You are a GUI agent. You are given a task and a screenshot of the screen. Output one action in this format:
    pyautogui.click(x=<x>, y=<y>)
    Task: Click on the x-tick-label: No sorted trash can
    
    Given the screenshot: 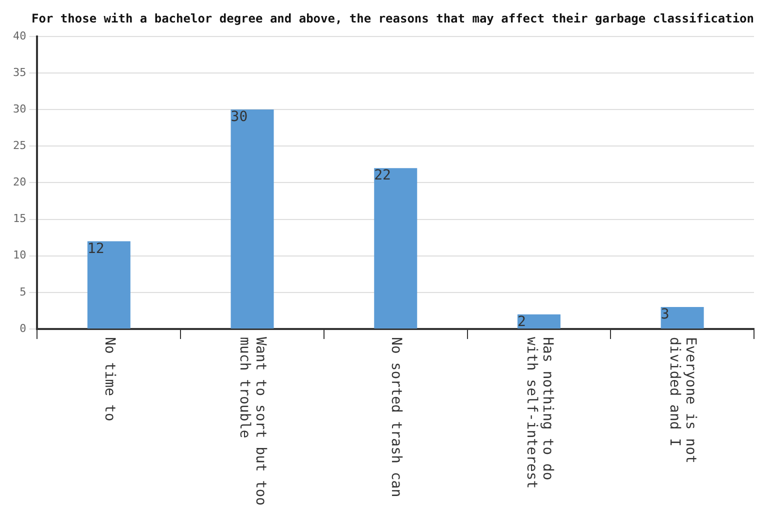 What is the action you would take?
    pyautogui.click(x=396, y=417)
    